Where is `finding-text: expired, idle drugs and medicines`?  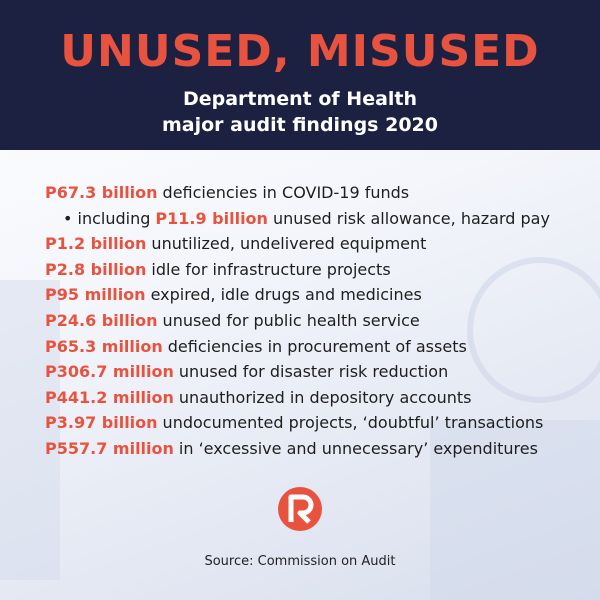 finding-text: expired, idle drugs and medicines is located at coordinates (286, 295).